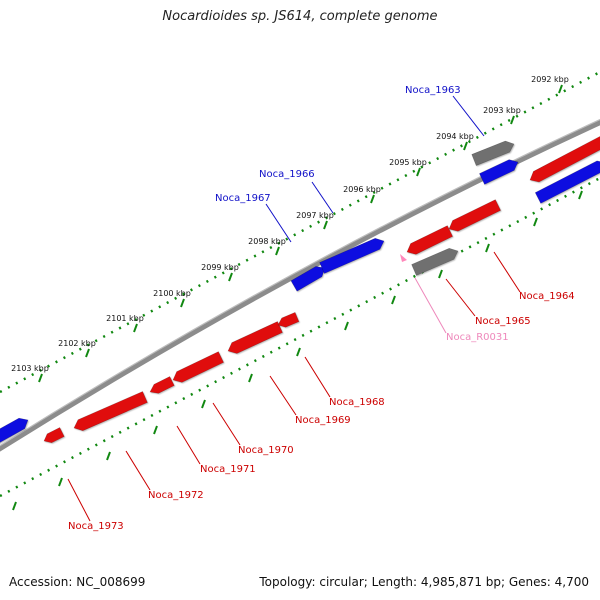 The image size is (600, 600). Describe the element at coordinates (455, 136) in the screenshot. I see `scale-tick-label: 2094 kbp` at that location.